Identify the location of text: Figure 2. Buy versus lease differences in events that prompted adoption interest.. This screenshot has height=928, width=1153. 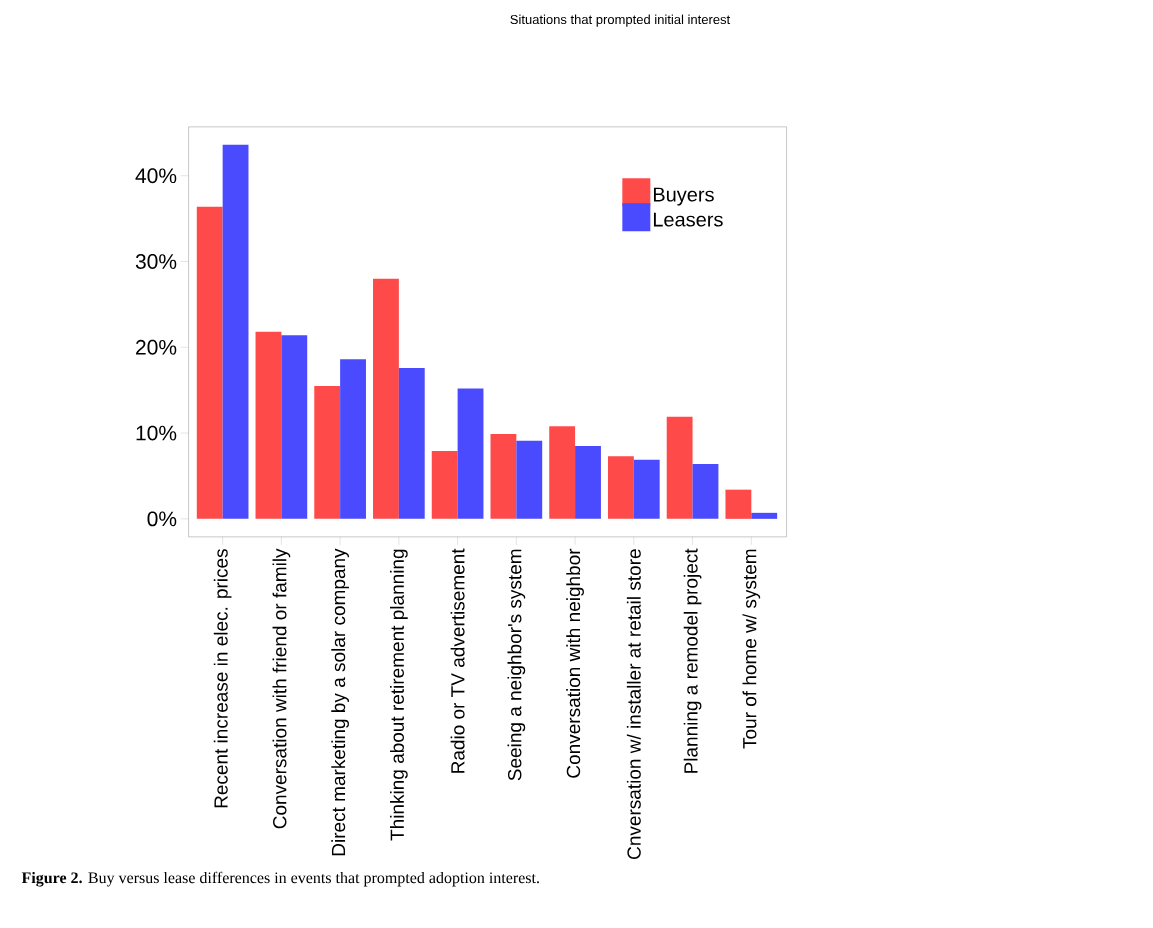
(280, 879).